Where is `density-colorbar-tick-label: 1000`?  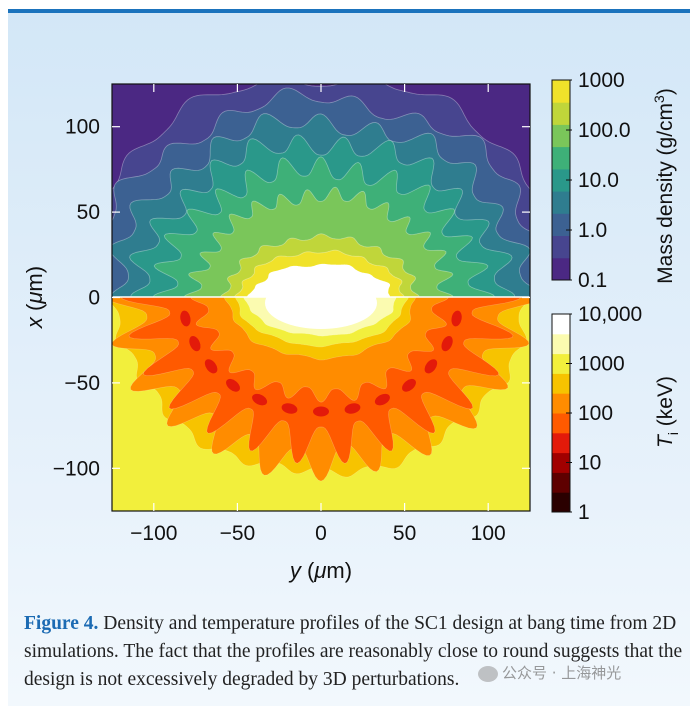
density-colorbar-tick-label: 1000 is located at coordinates (601, 80).